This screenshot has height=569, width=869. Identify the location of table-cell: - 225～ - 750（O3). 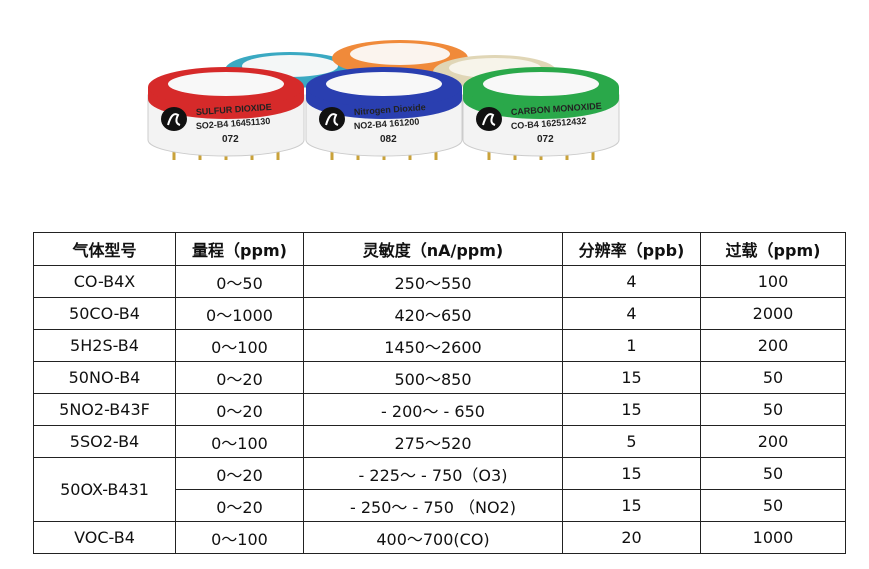
(433, 473).